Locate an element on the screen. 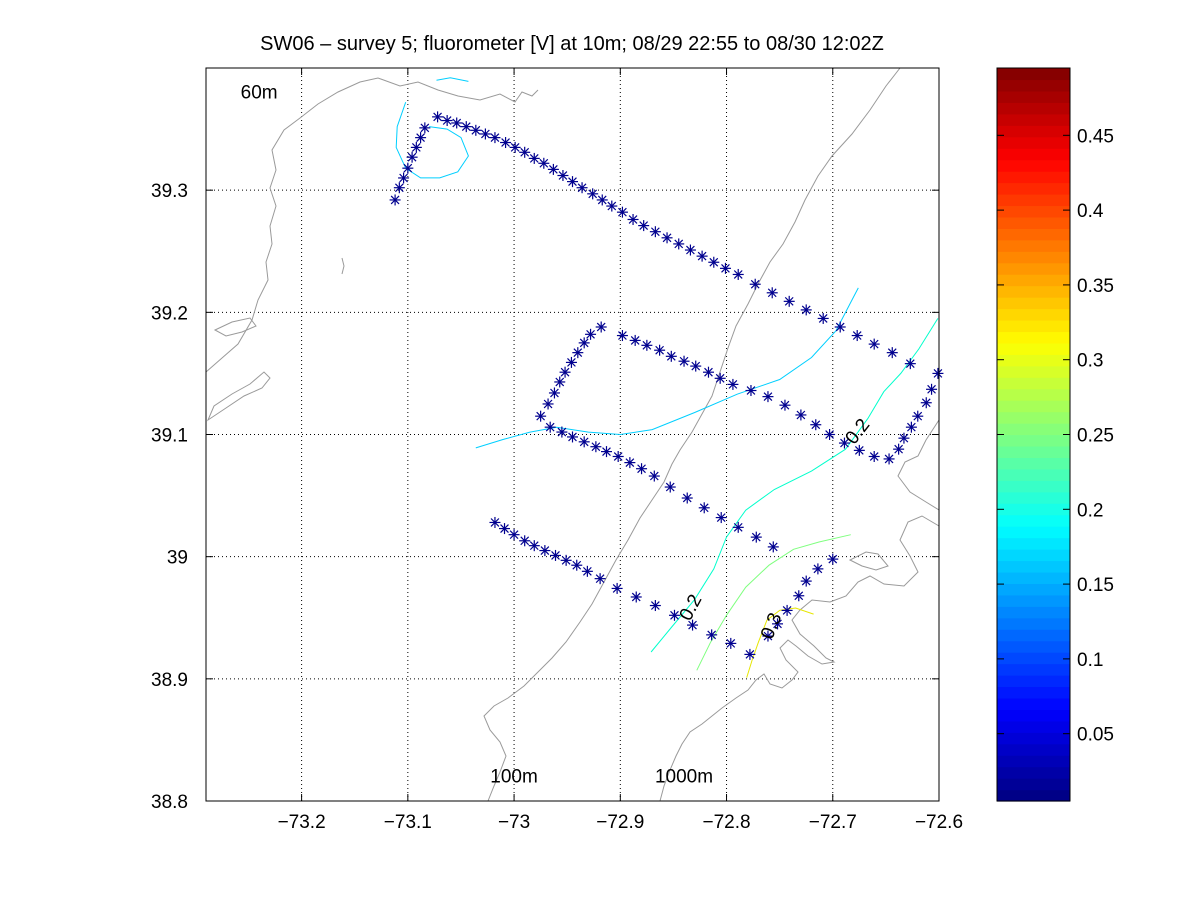 The image size is (1201, 901). x-tick-label: −73.2 is located at coordinates (302, 822).